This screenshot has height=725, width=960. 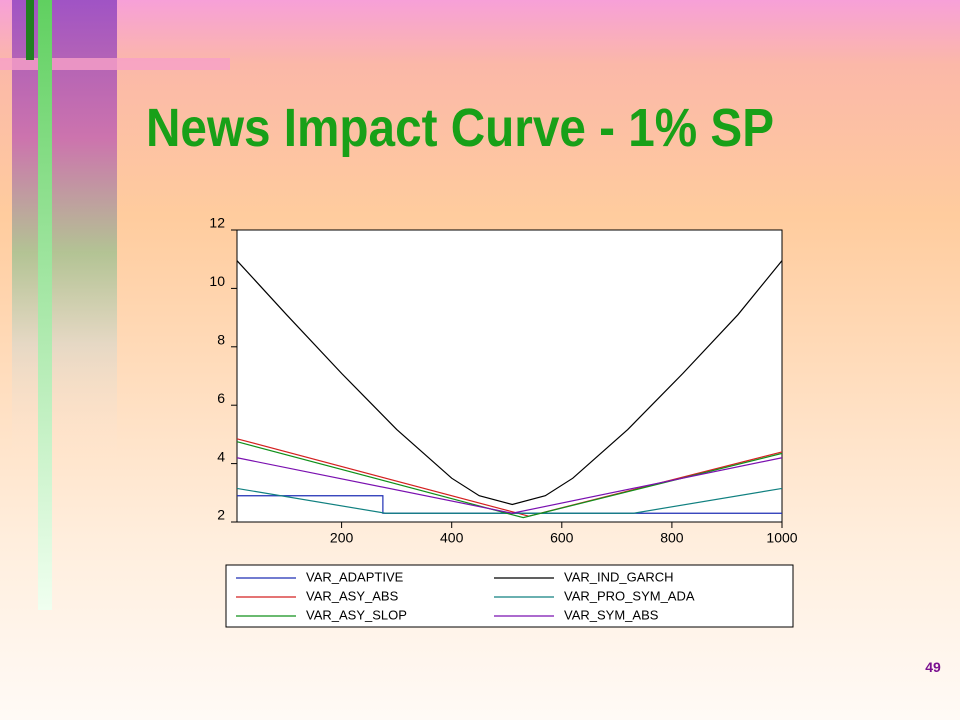 What do you see at coordinates (221, 398) in the screenshot?
I see `y-tick-label: 6` at bounding box center [221, 398].